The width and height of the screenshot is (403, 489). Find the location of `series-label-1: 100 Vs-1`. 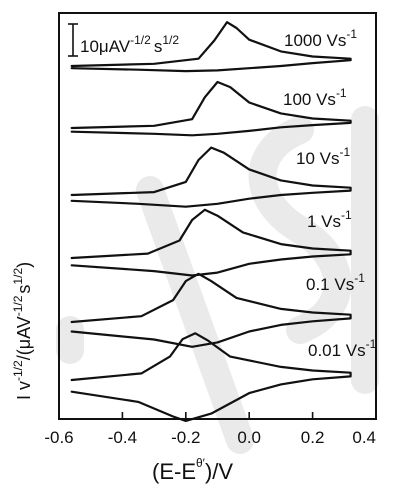

series-label-1: 100 Vs-1 is located at coordinates (315, 97).